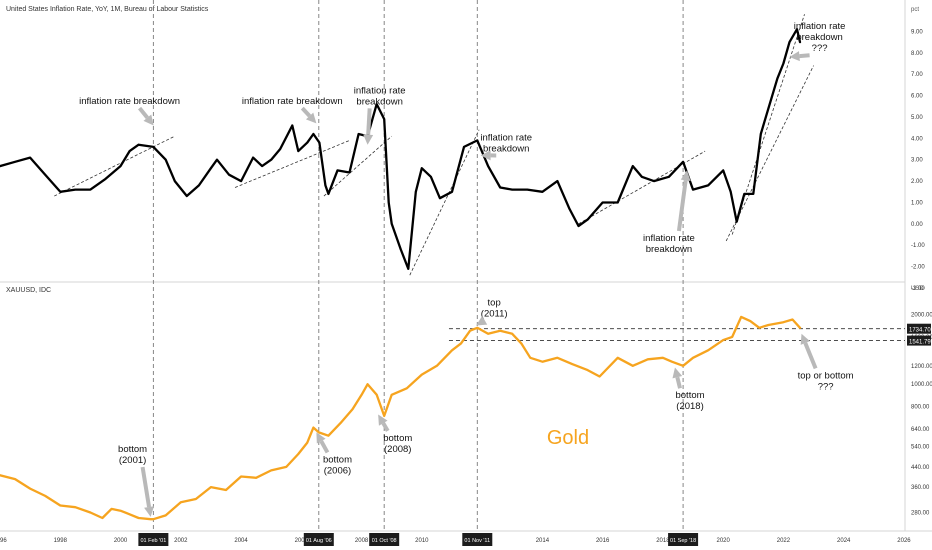 This screenshot has height=550, width=932. I want to click on x-axis-tick: 2008, so click(362, 541).